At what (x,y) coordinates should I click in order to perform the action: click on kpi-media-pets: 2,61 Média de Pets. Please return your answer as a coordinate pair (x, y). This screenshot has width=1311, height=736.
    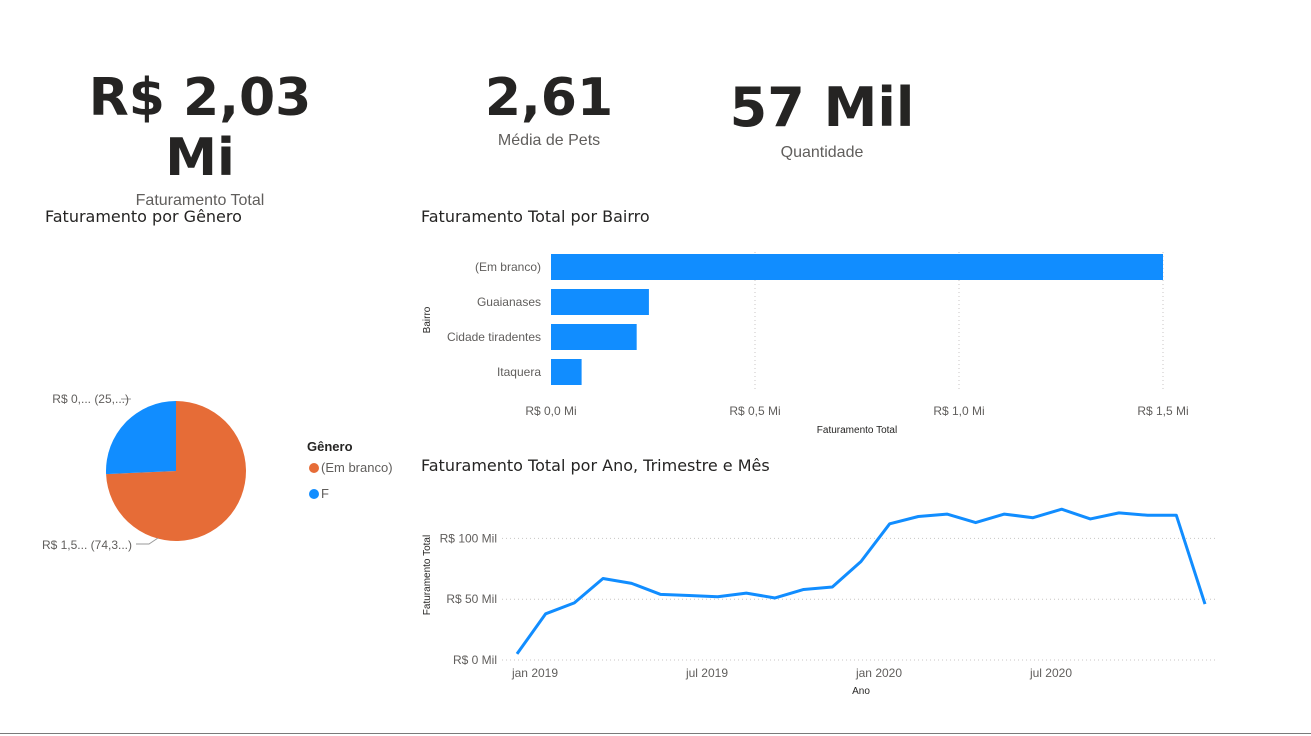
    Looking at the image, I should click on (549, 109).